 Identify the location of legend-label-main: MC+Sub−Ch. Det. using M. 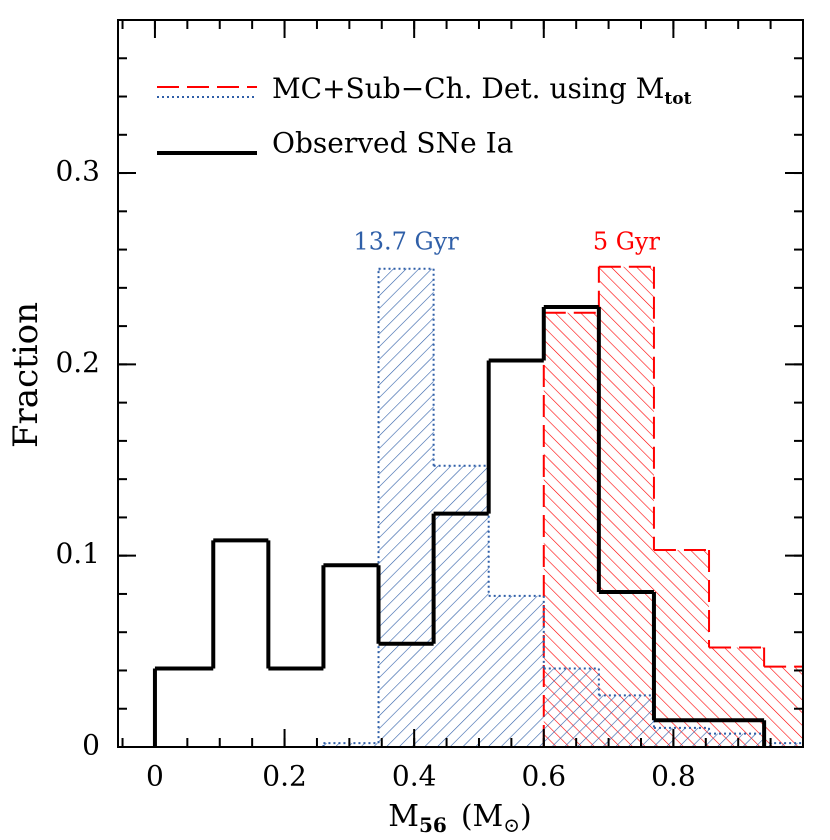
(468, 88).